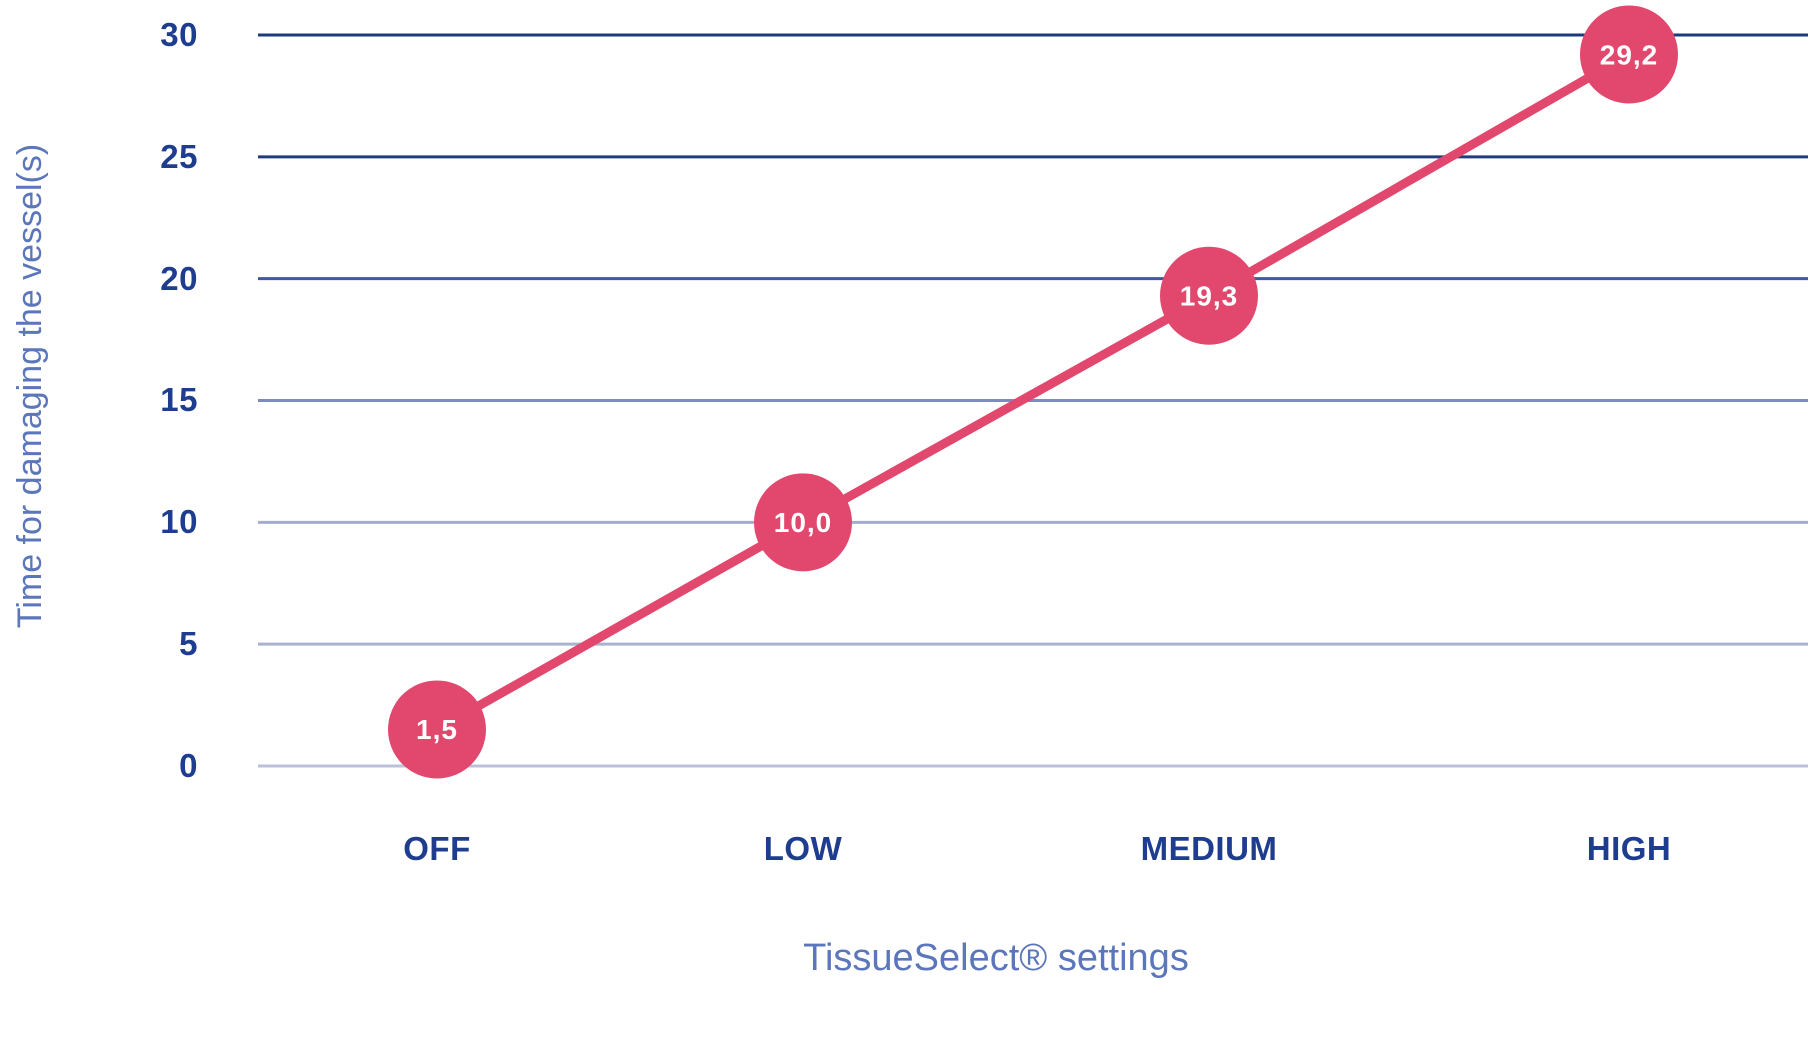  I want to click on y-tick-label-0: 0, so click(188, 765).